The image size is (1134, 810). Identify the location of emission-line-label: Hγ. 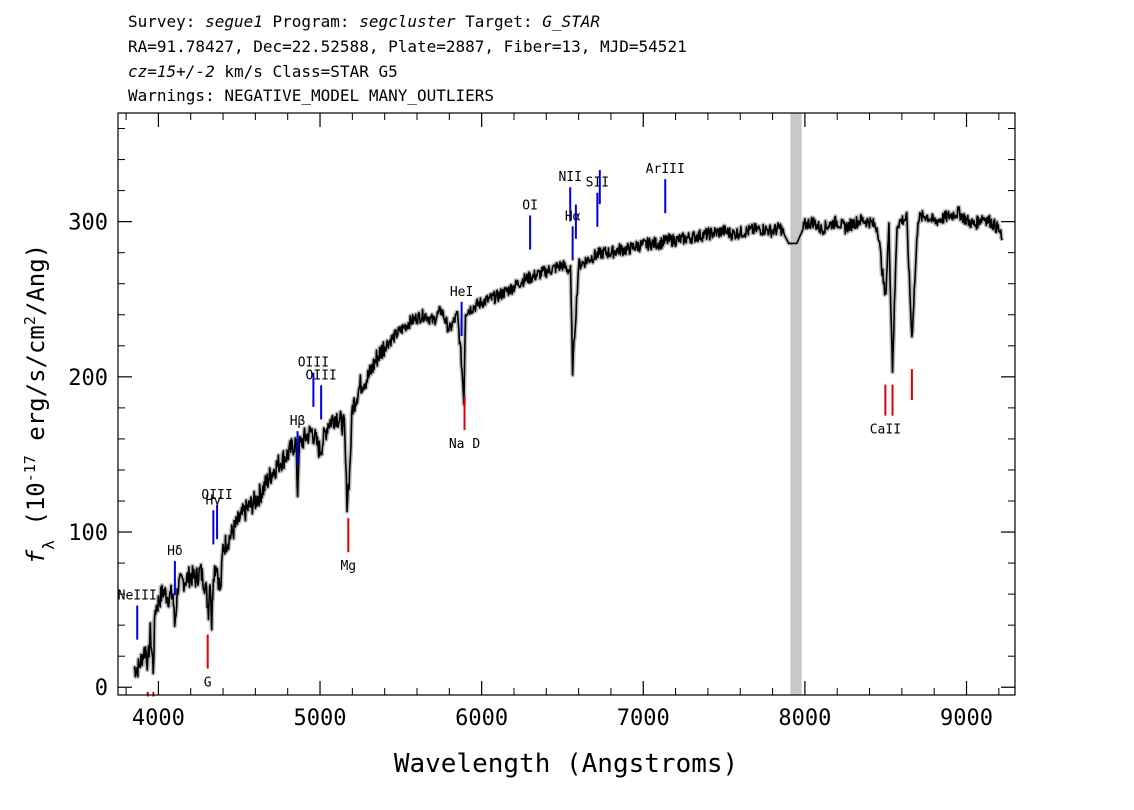
(214, 500).